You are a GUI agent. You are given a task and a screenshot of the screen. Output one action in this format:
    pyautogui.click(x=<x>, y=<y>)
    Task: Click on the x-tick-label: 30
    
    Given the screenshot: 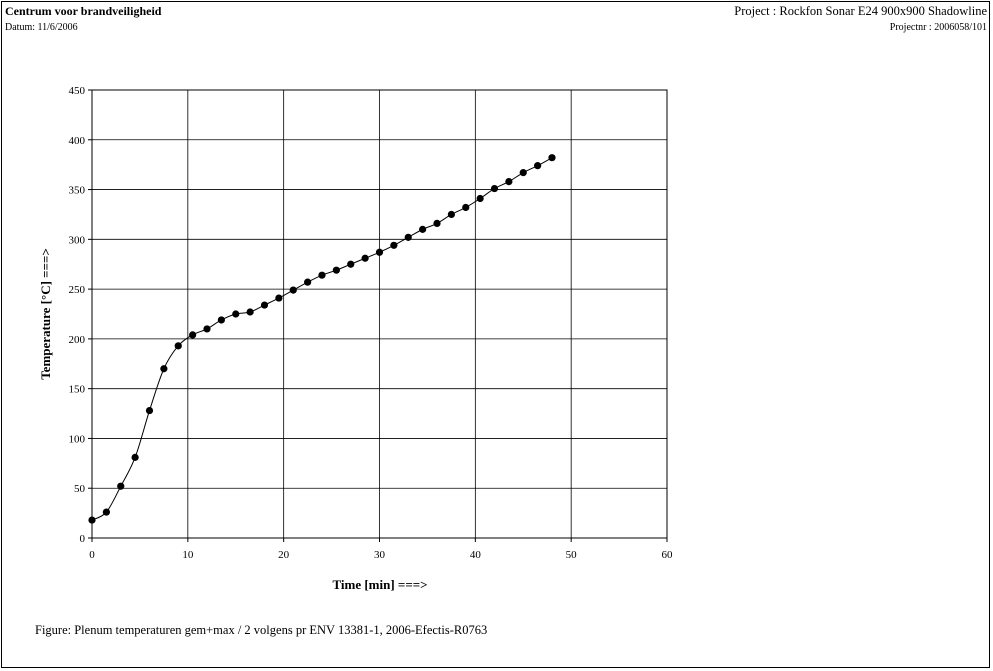 What is the action you would take?
    pyautogui.click(x=380, y=555)
    